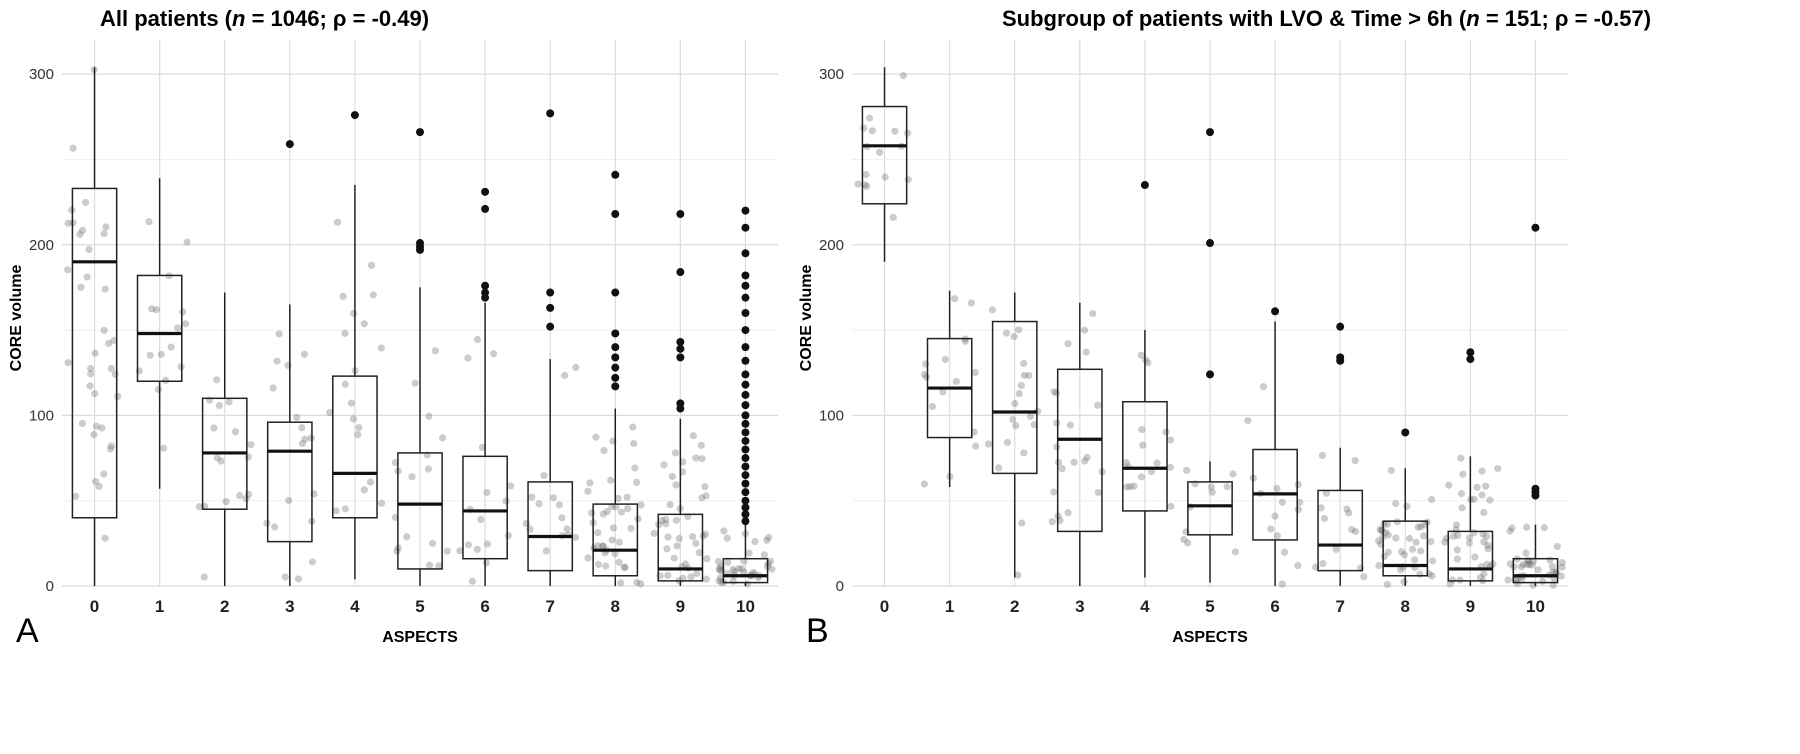  I want to click on y-axis-label: CORE volume, so click(16, 318).